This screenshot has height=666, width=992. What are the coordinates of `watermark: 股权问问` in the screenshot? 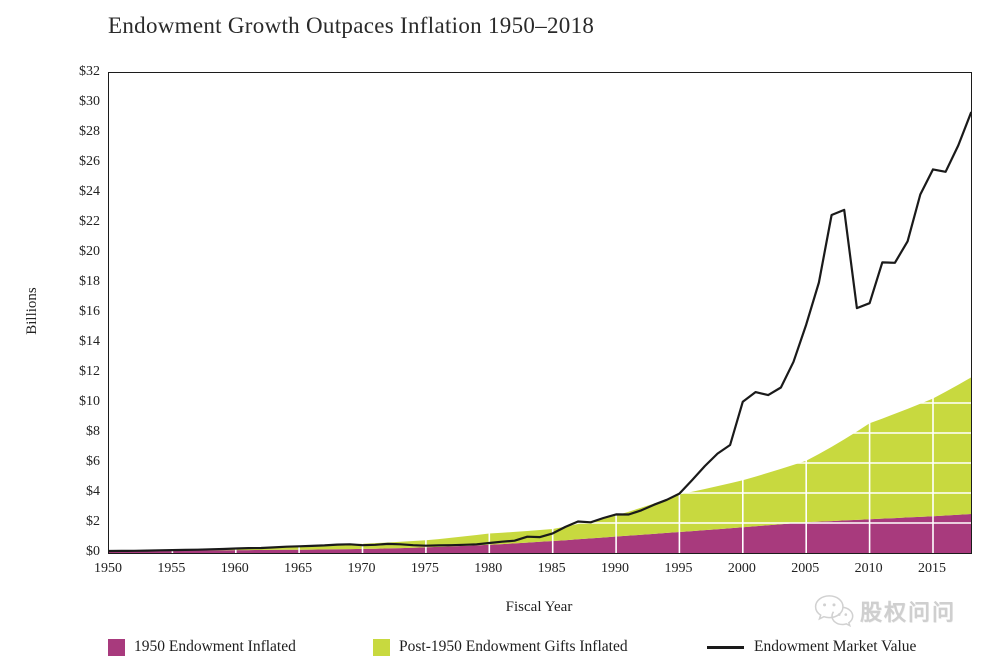 It's located at (885, 611).